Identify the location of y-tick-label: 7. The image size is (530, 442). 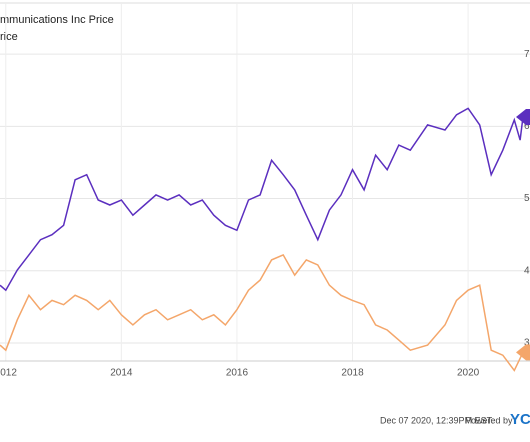
(527, 54).